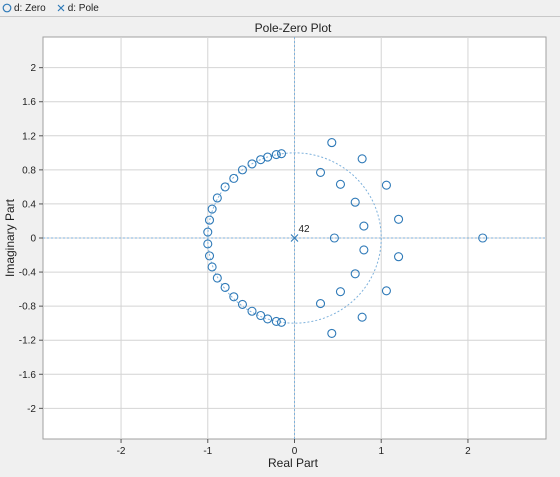 The image size is (560, 477). Describe the element at coordinates (31, 409) in the screenshot. I see `y-tick-label: -2` at that location.